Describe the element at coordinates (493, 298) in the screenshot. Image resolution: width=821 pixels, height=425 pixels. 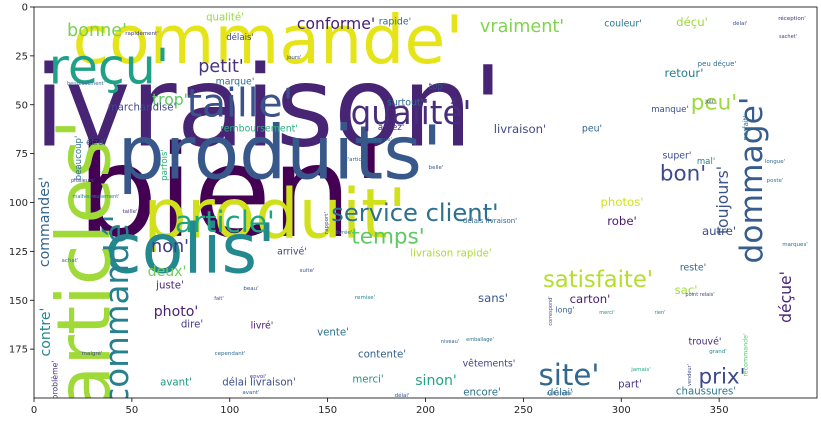
I see `word-35: sans'` at that location.